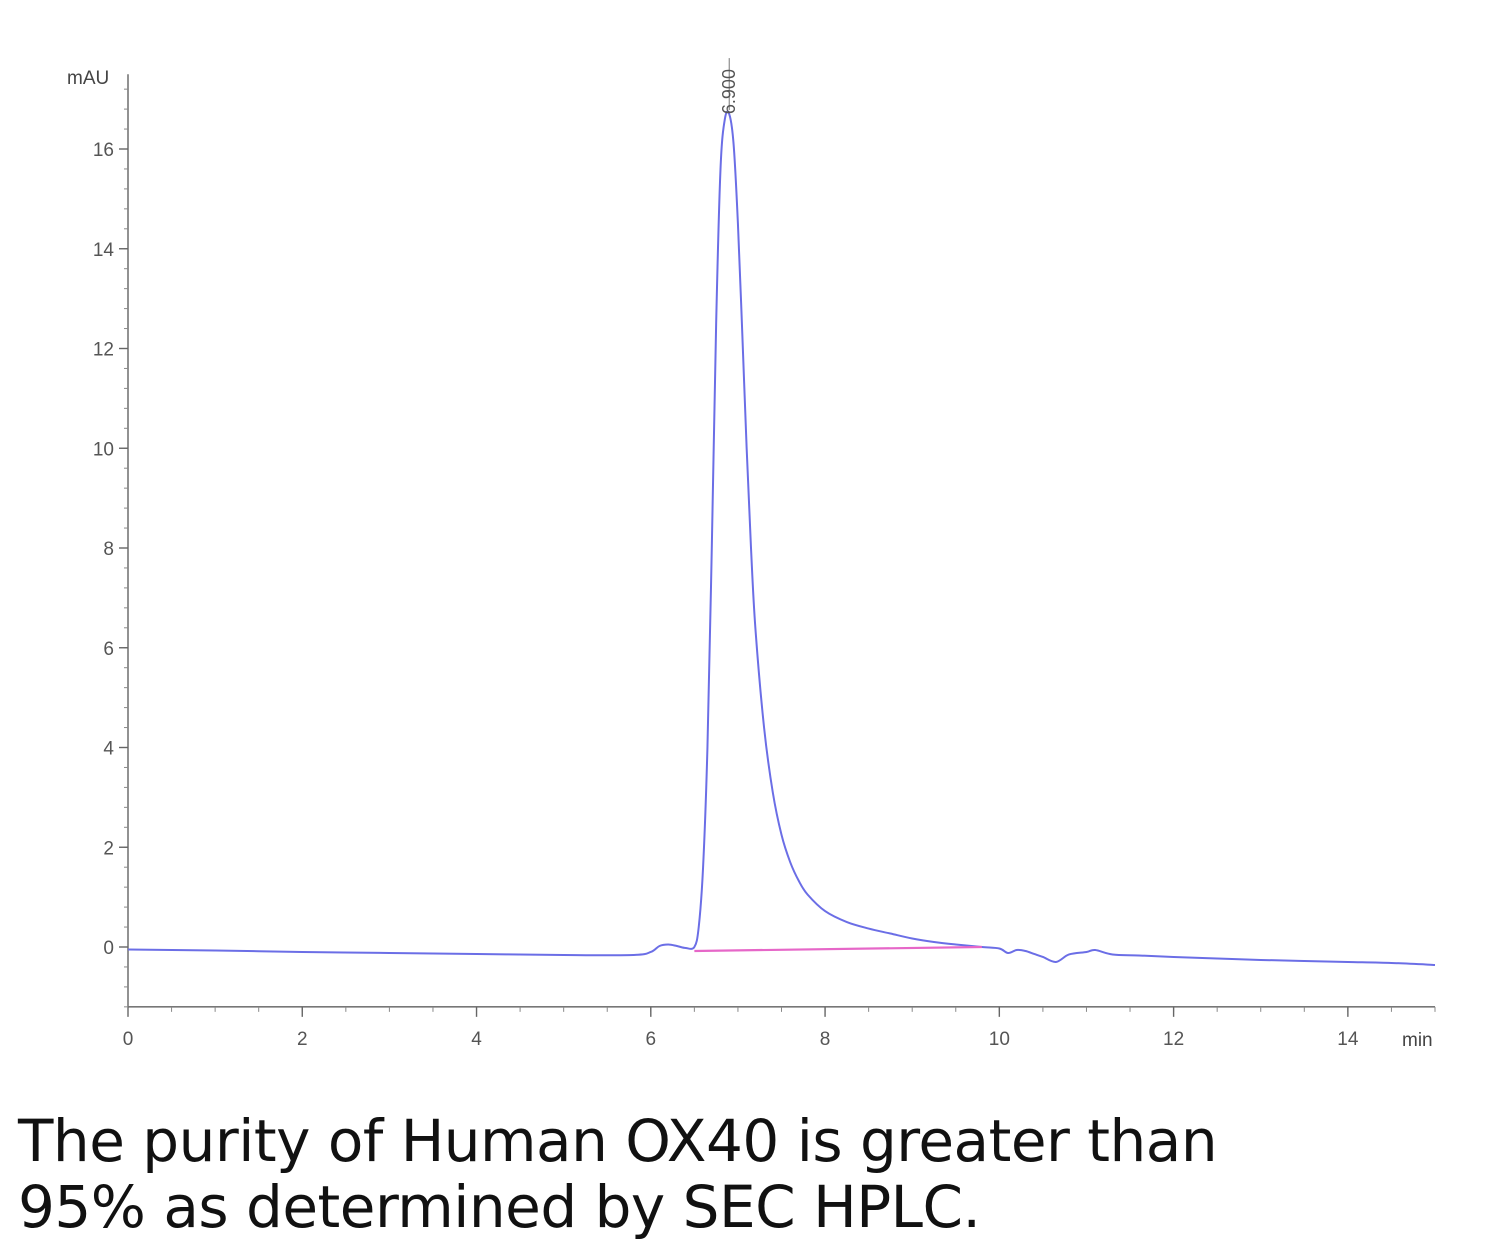 The height and width of the screenshot is (1252, 1500). I want to click on x-tick-label: 6, so click(651, 1039).